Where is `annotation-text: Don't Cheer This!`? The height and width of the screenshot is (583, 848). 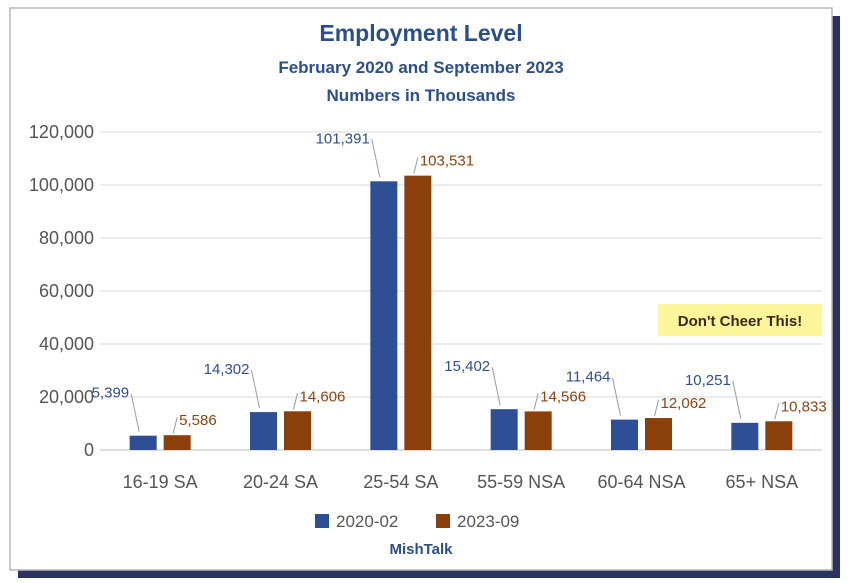
annotation-text: Don't Cheer This! is located at coordinates (740, 321).